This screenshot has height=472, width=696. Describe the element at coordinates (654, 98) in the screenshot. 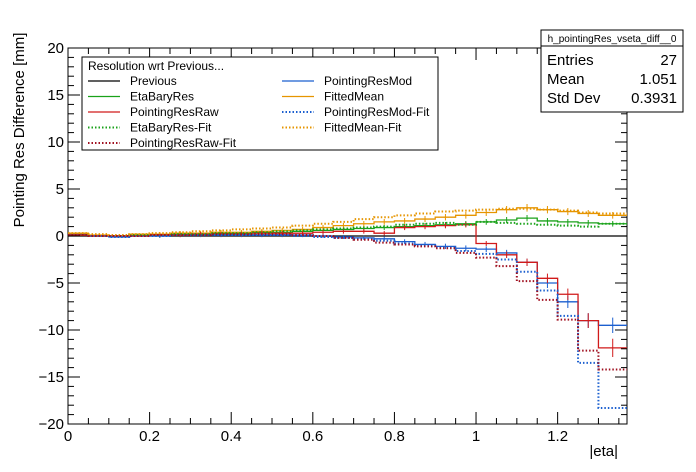

I see `stats-value: 0.3931` at that location.